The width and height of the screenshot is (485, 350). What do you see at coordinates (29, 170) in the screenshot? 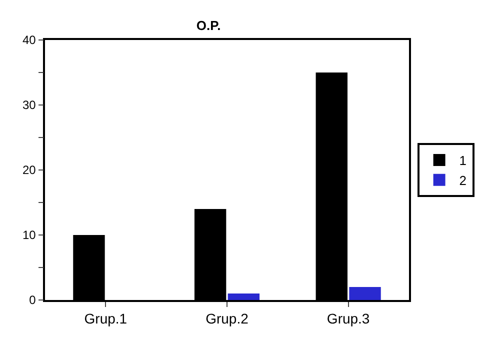
I see `y-tick-label: 20` at bounding box center [29, 170].